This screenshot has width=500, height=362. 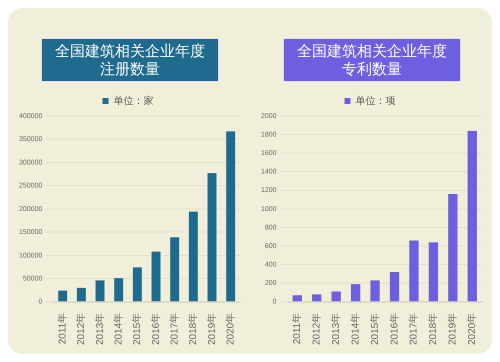 What do you see at coordinates (372, 60) in the screenshot?
I see `chart-title: 全国建筑相关企业年度专利数量` at bounding box center [372, 60].